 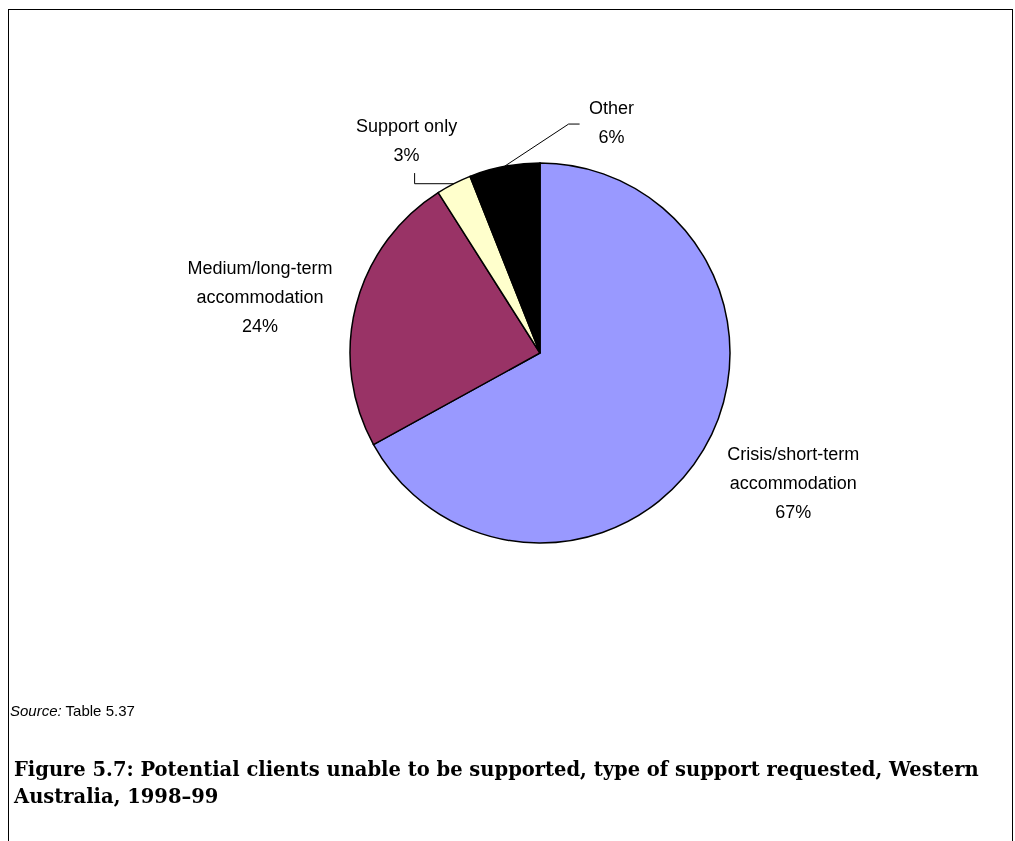 What do you see at coordinates (611, 136) in the screenshot?
I see `data-label: 6%` at bounding box center [611, 136].